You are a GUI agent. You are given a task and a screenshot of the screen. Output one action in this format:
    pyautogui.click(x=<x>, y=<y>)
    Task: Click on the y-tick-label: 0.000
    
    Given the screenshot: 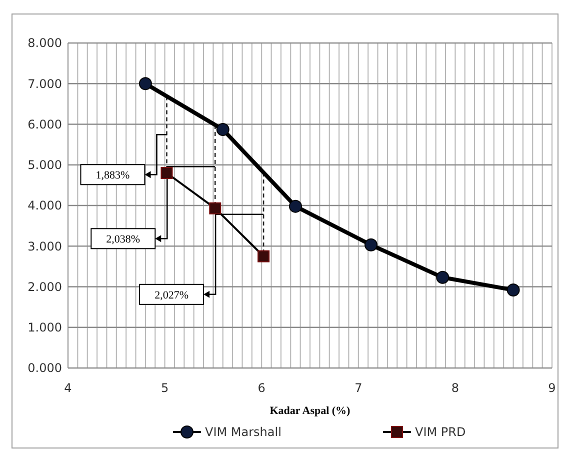 What is the action you would take?
    pyautogui.click(x=45, y=368)
    